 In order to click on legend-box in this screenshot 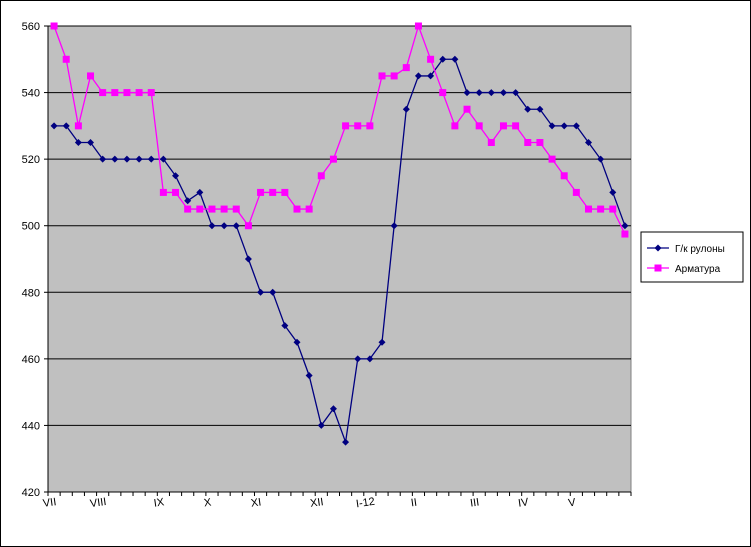, I will do `click(692, 257)`.